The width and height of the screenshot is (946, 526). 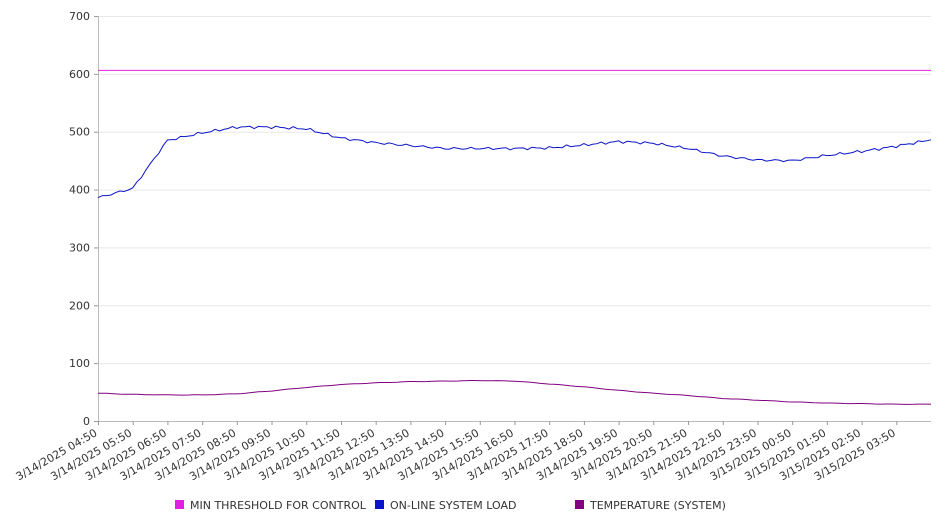 I want to click on y-tick-label-700: 700, so click(x=79, y=16).